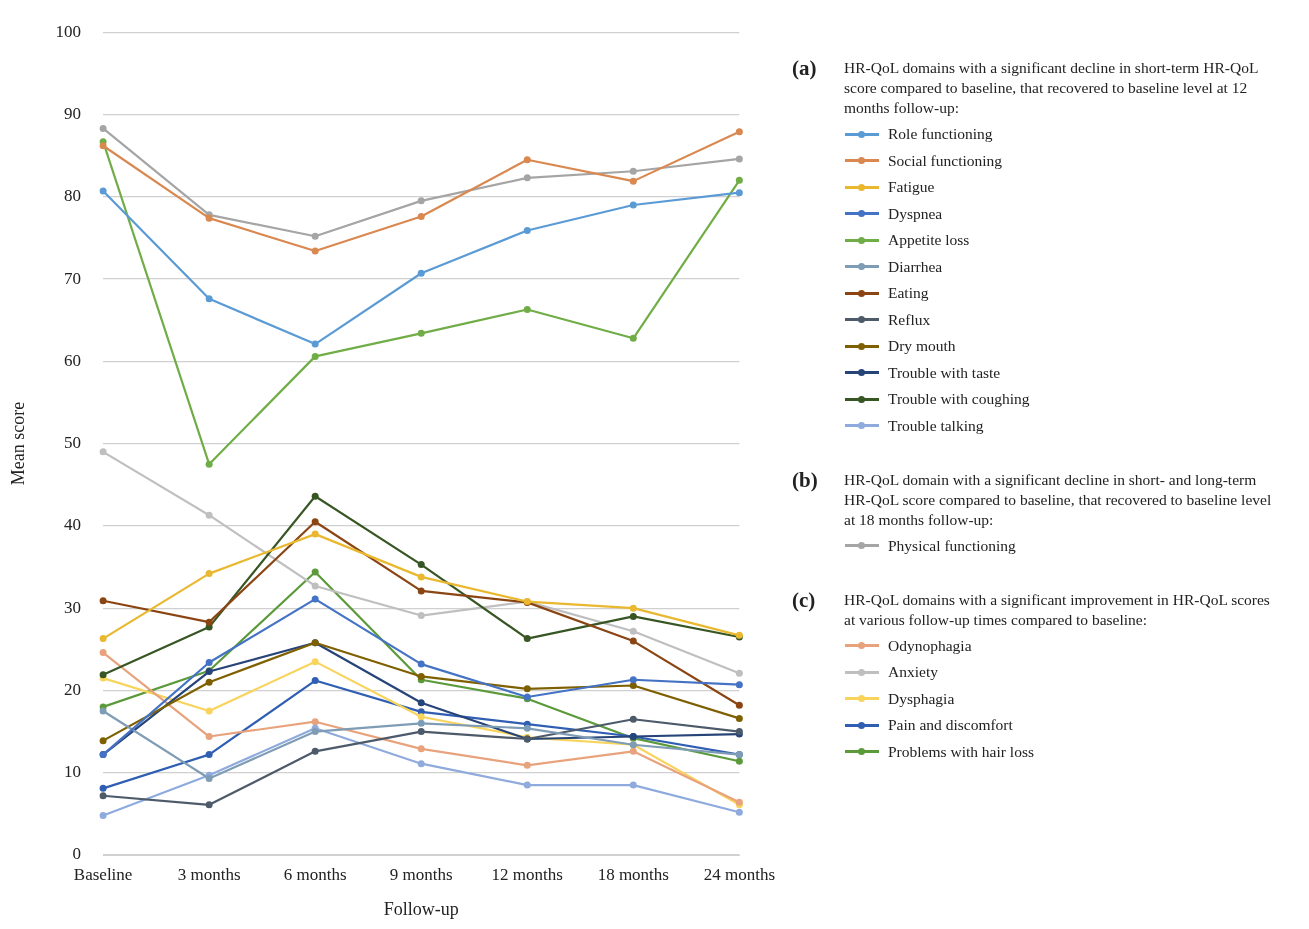 The image size is (1309, 929). I want to click on legend-label: Fatigue, so click(911, 187).